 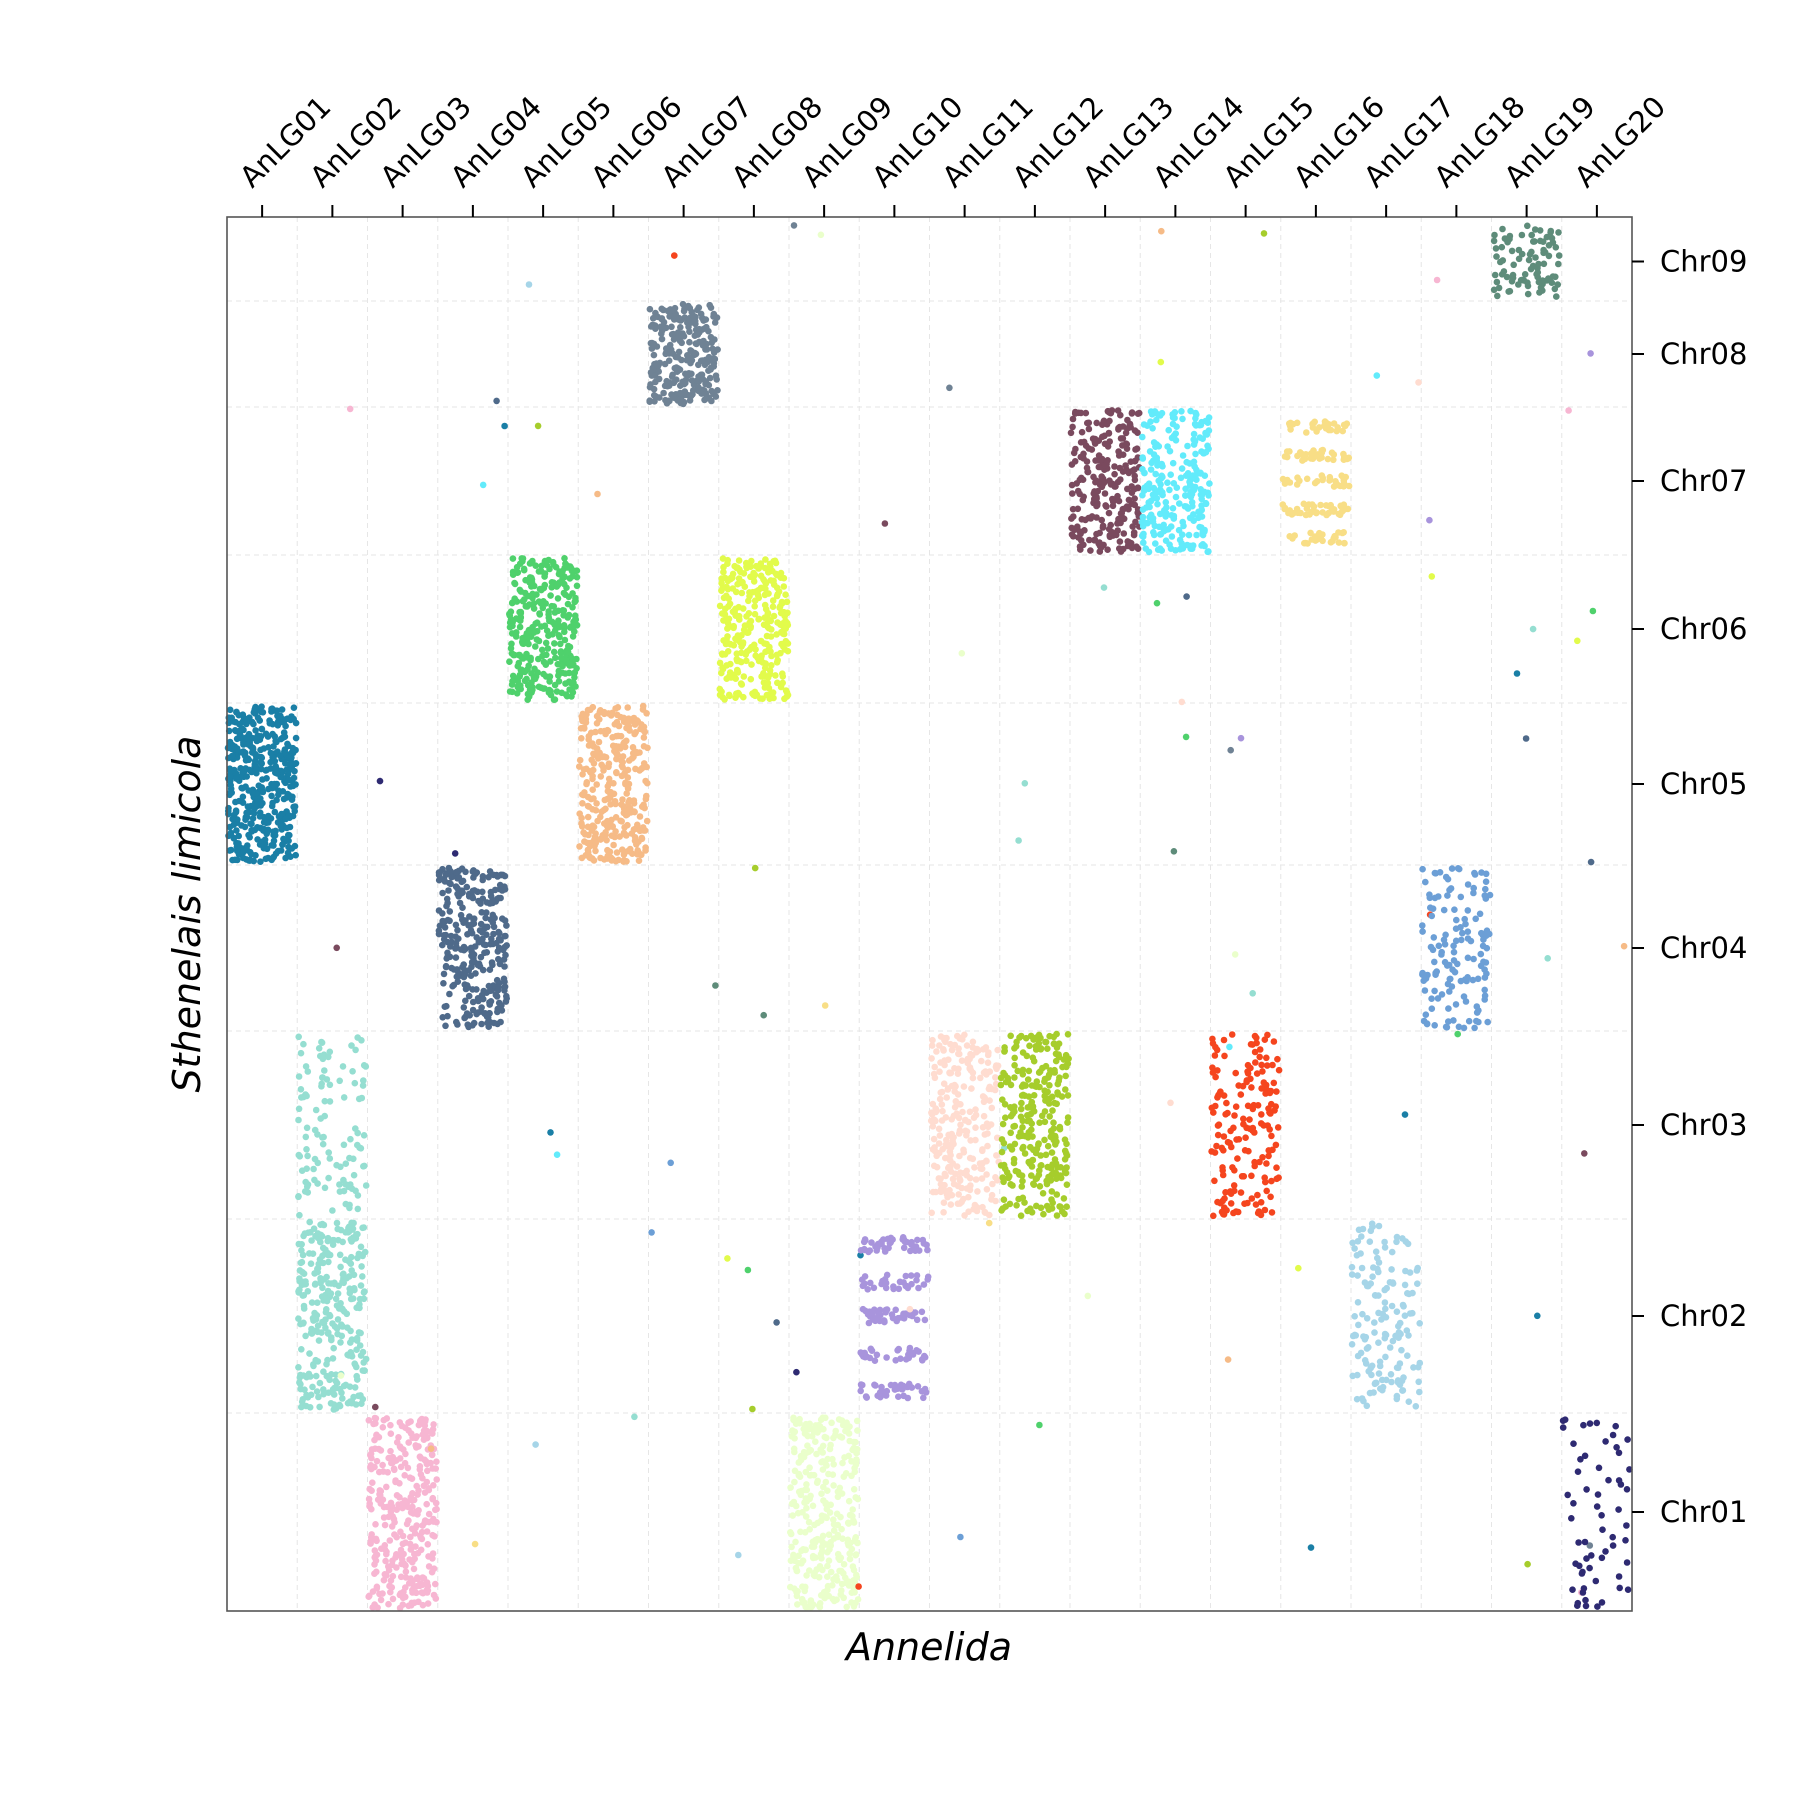 What do you see at coordinates (1457, 1034) in the screenshot?
I see `stray-point-AnLG05` at bounding box center [1457, 1034].